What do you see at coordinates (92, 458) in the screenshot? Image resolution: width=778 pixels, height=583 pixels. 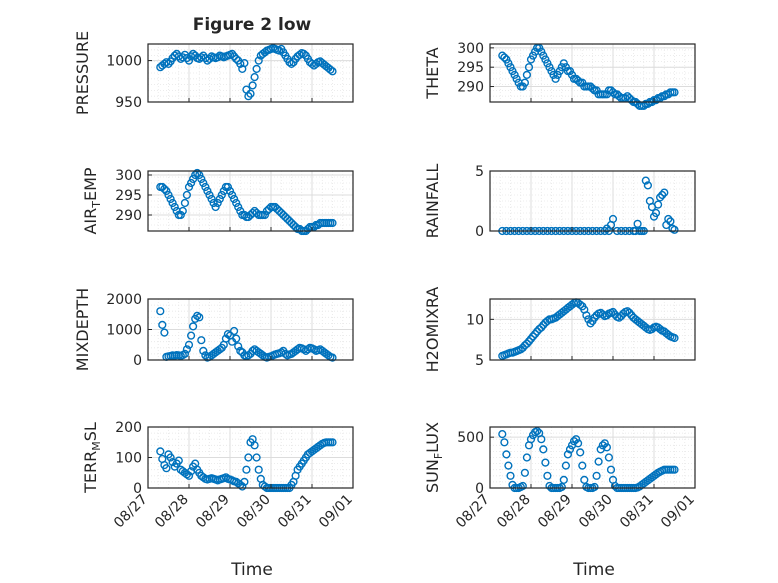 I see `y-axis-label-terr_msl: TERRMSL` at bounding box center [92, 458].